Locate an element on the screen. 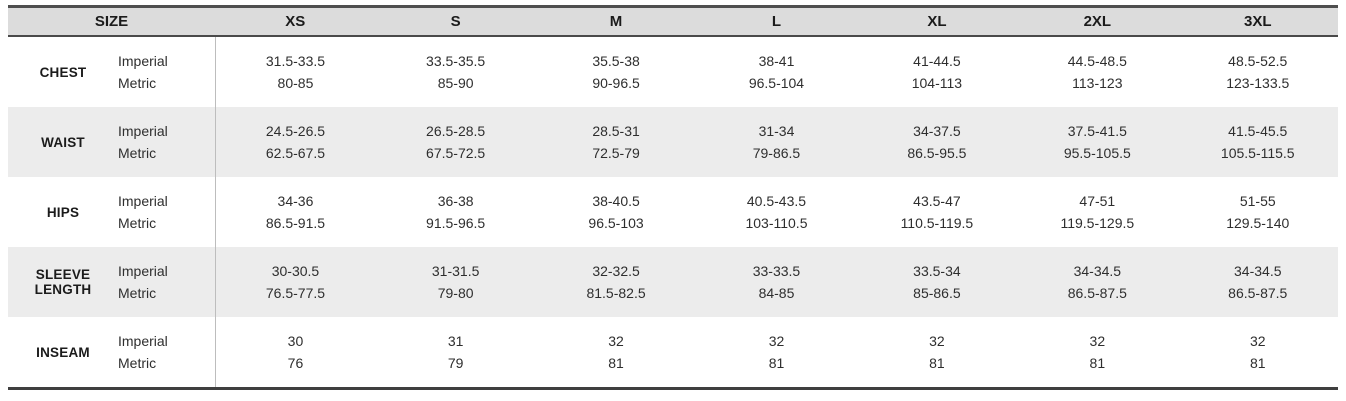  size-header: SIZE is located at coordinates (111, 21).